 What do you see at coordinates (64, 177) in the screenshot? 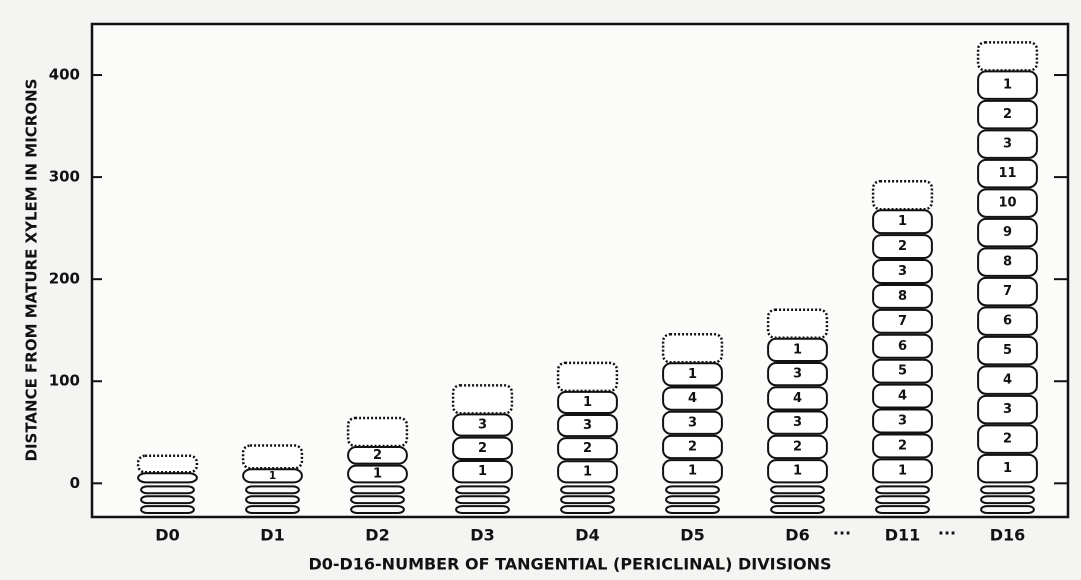
I see `y-tick-label: 300` at bounding box center [64, 177].